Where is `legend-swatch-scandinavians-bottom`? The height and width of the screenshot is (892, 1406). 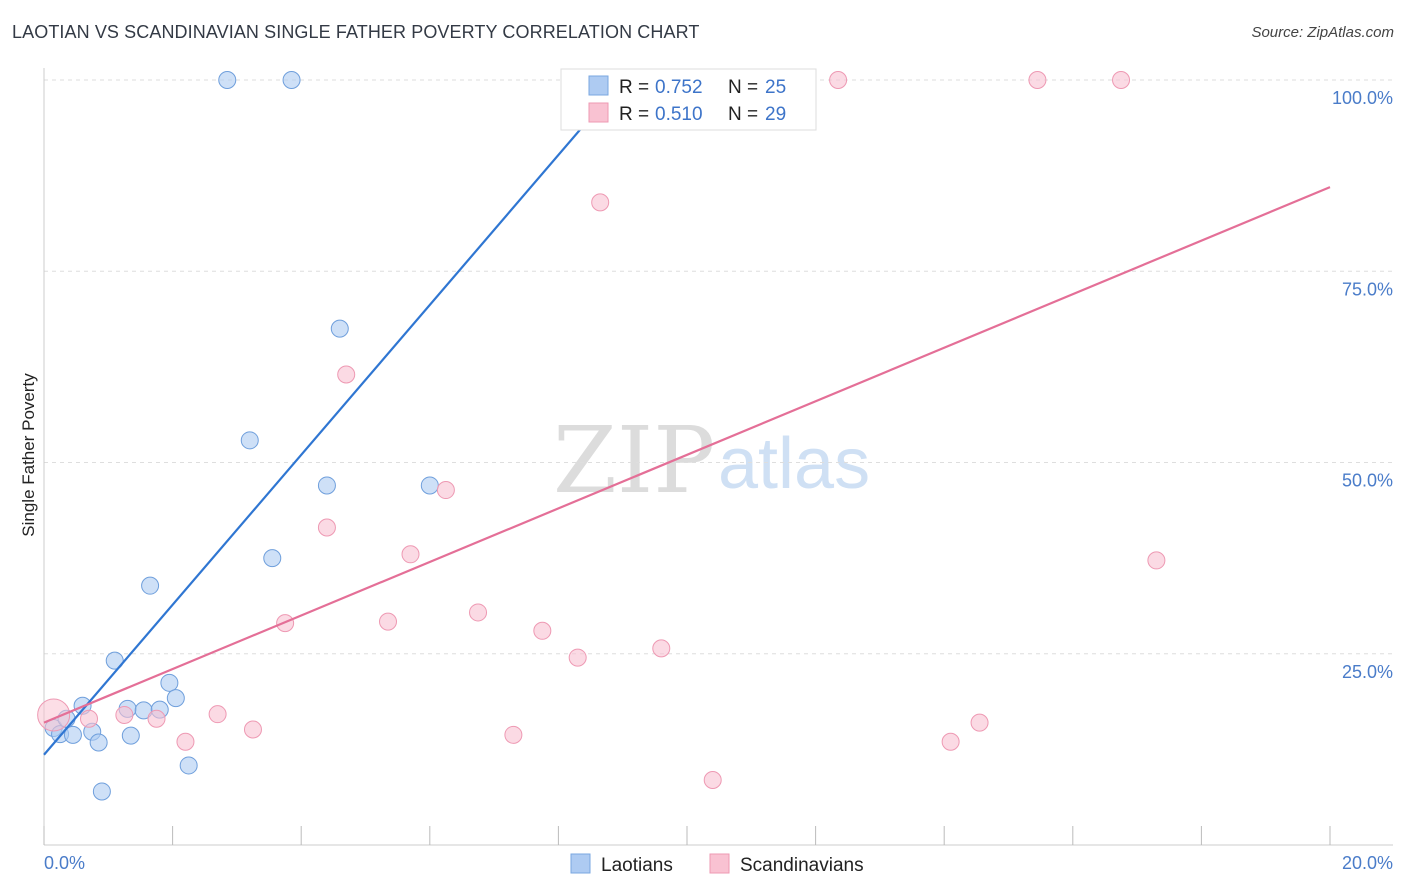
legend-swatch-scandinavians-bottom is located at coordinates (719, 863).